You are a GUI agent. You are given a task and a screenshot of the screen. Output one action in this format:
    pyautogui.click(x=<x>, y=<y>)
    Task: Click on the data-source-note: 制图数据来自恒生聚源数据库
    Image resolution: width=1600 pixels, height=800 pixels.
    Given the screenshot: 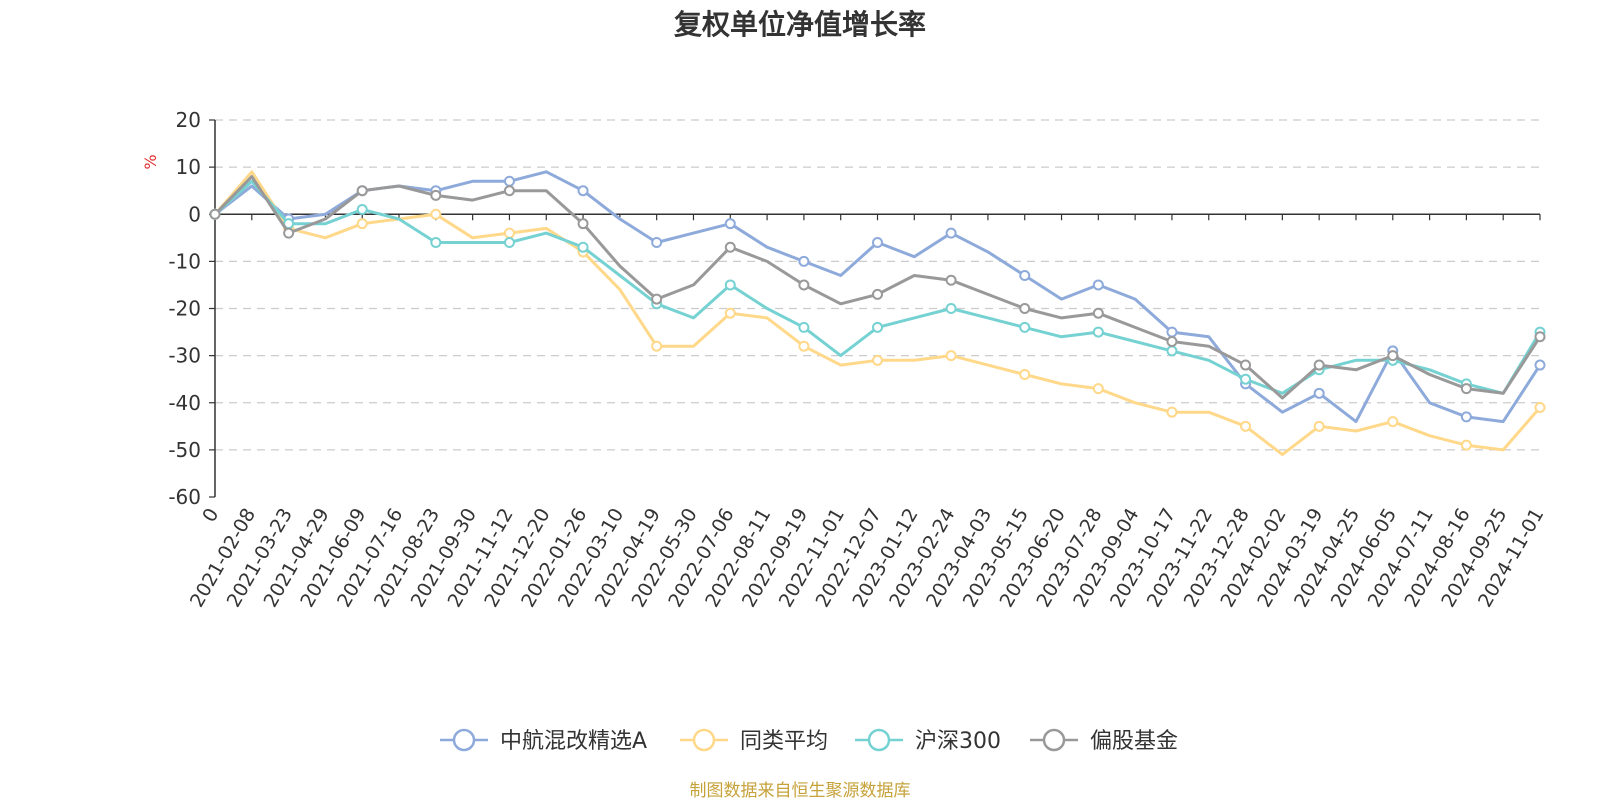 What is the action you would take?
    pyautogui.click(x=800, y=790)
    